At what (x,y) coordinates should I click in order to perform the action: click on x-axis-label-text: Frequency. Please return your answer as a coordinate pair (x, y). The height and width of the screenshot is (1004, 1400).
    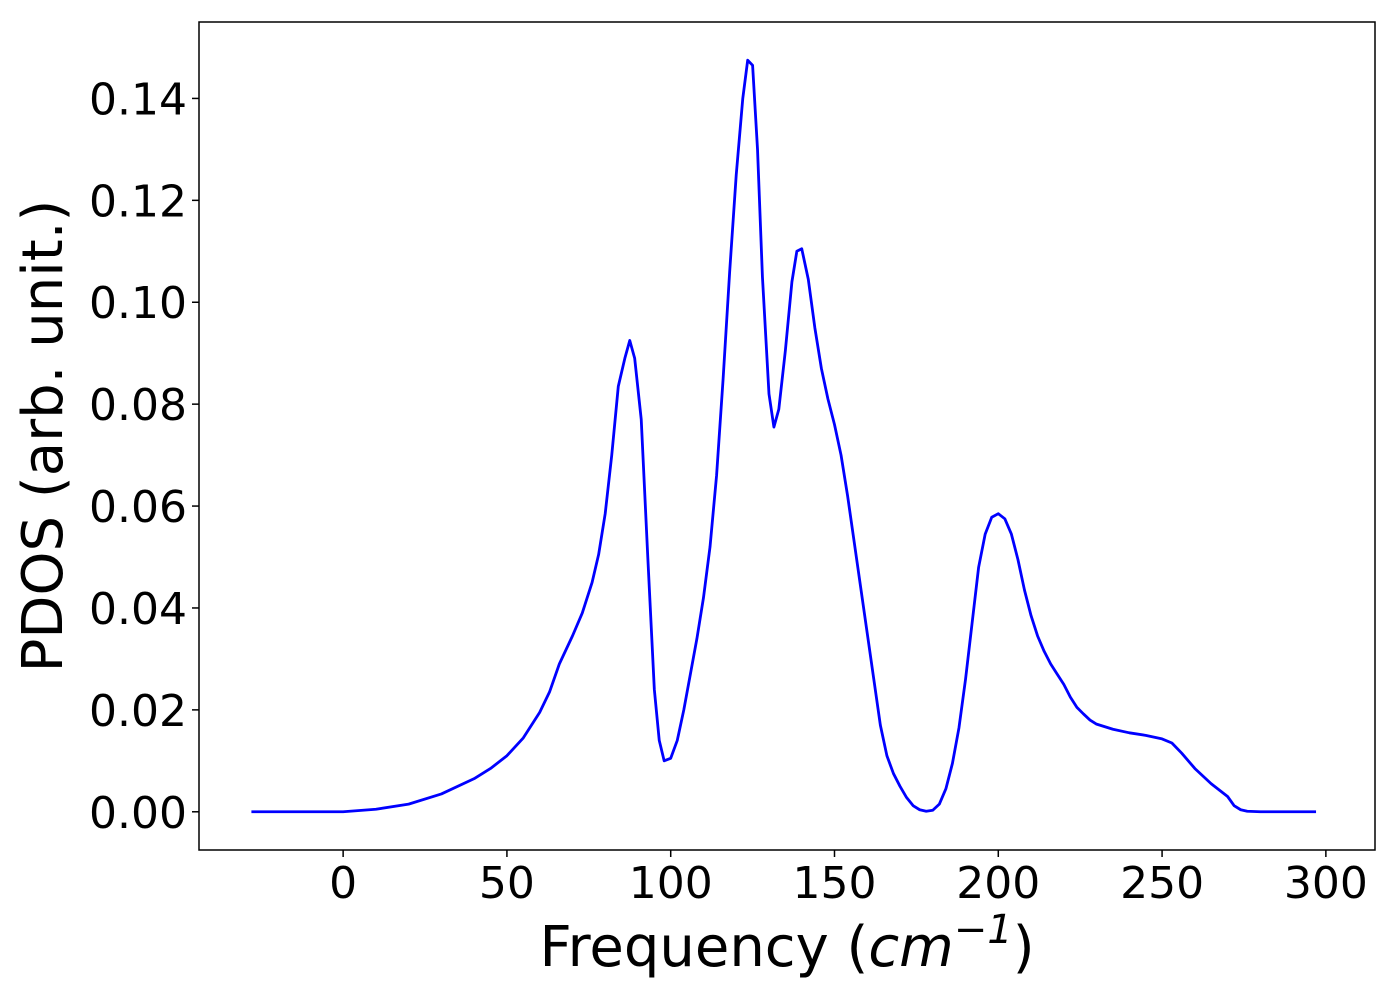
    Looking at the image, I should click on (683, 947).